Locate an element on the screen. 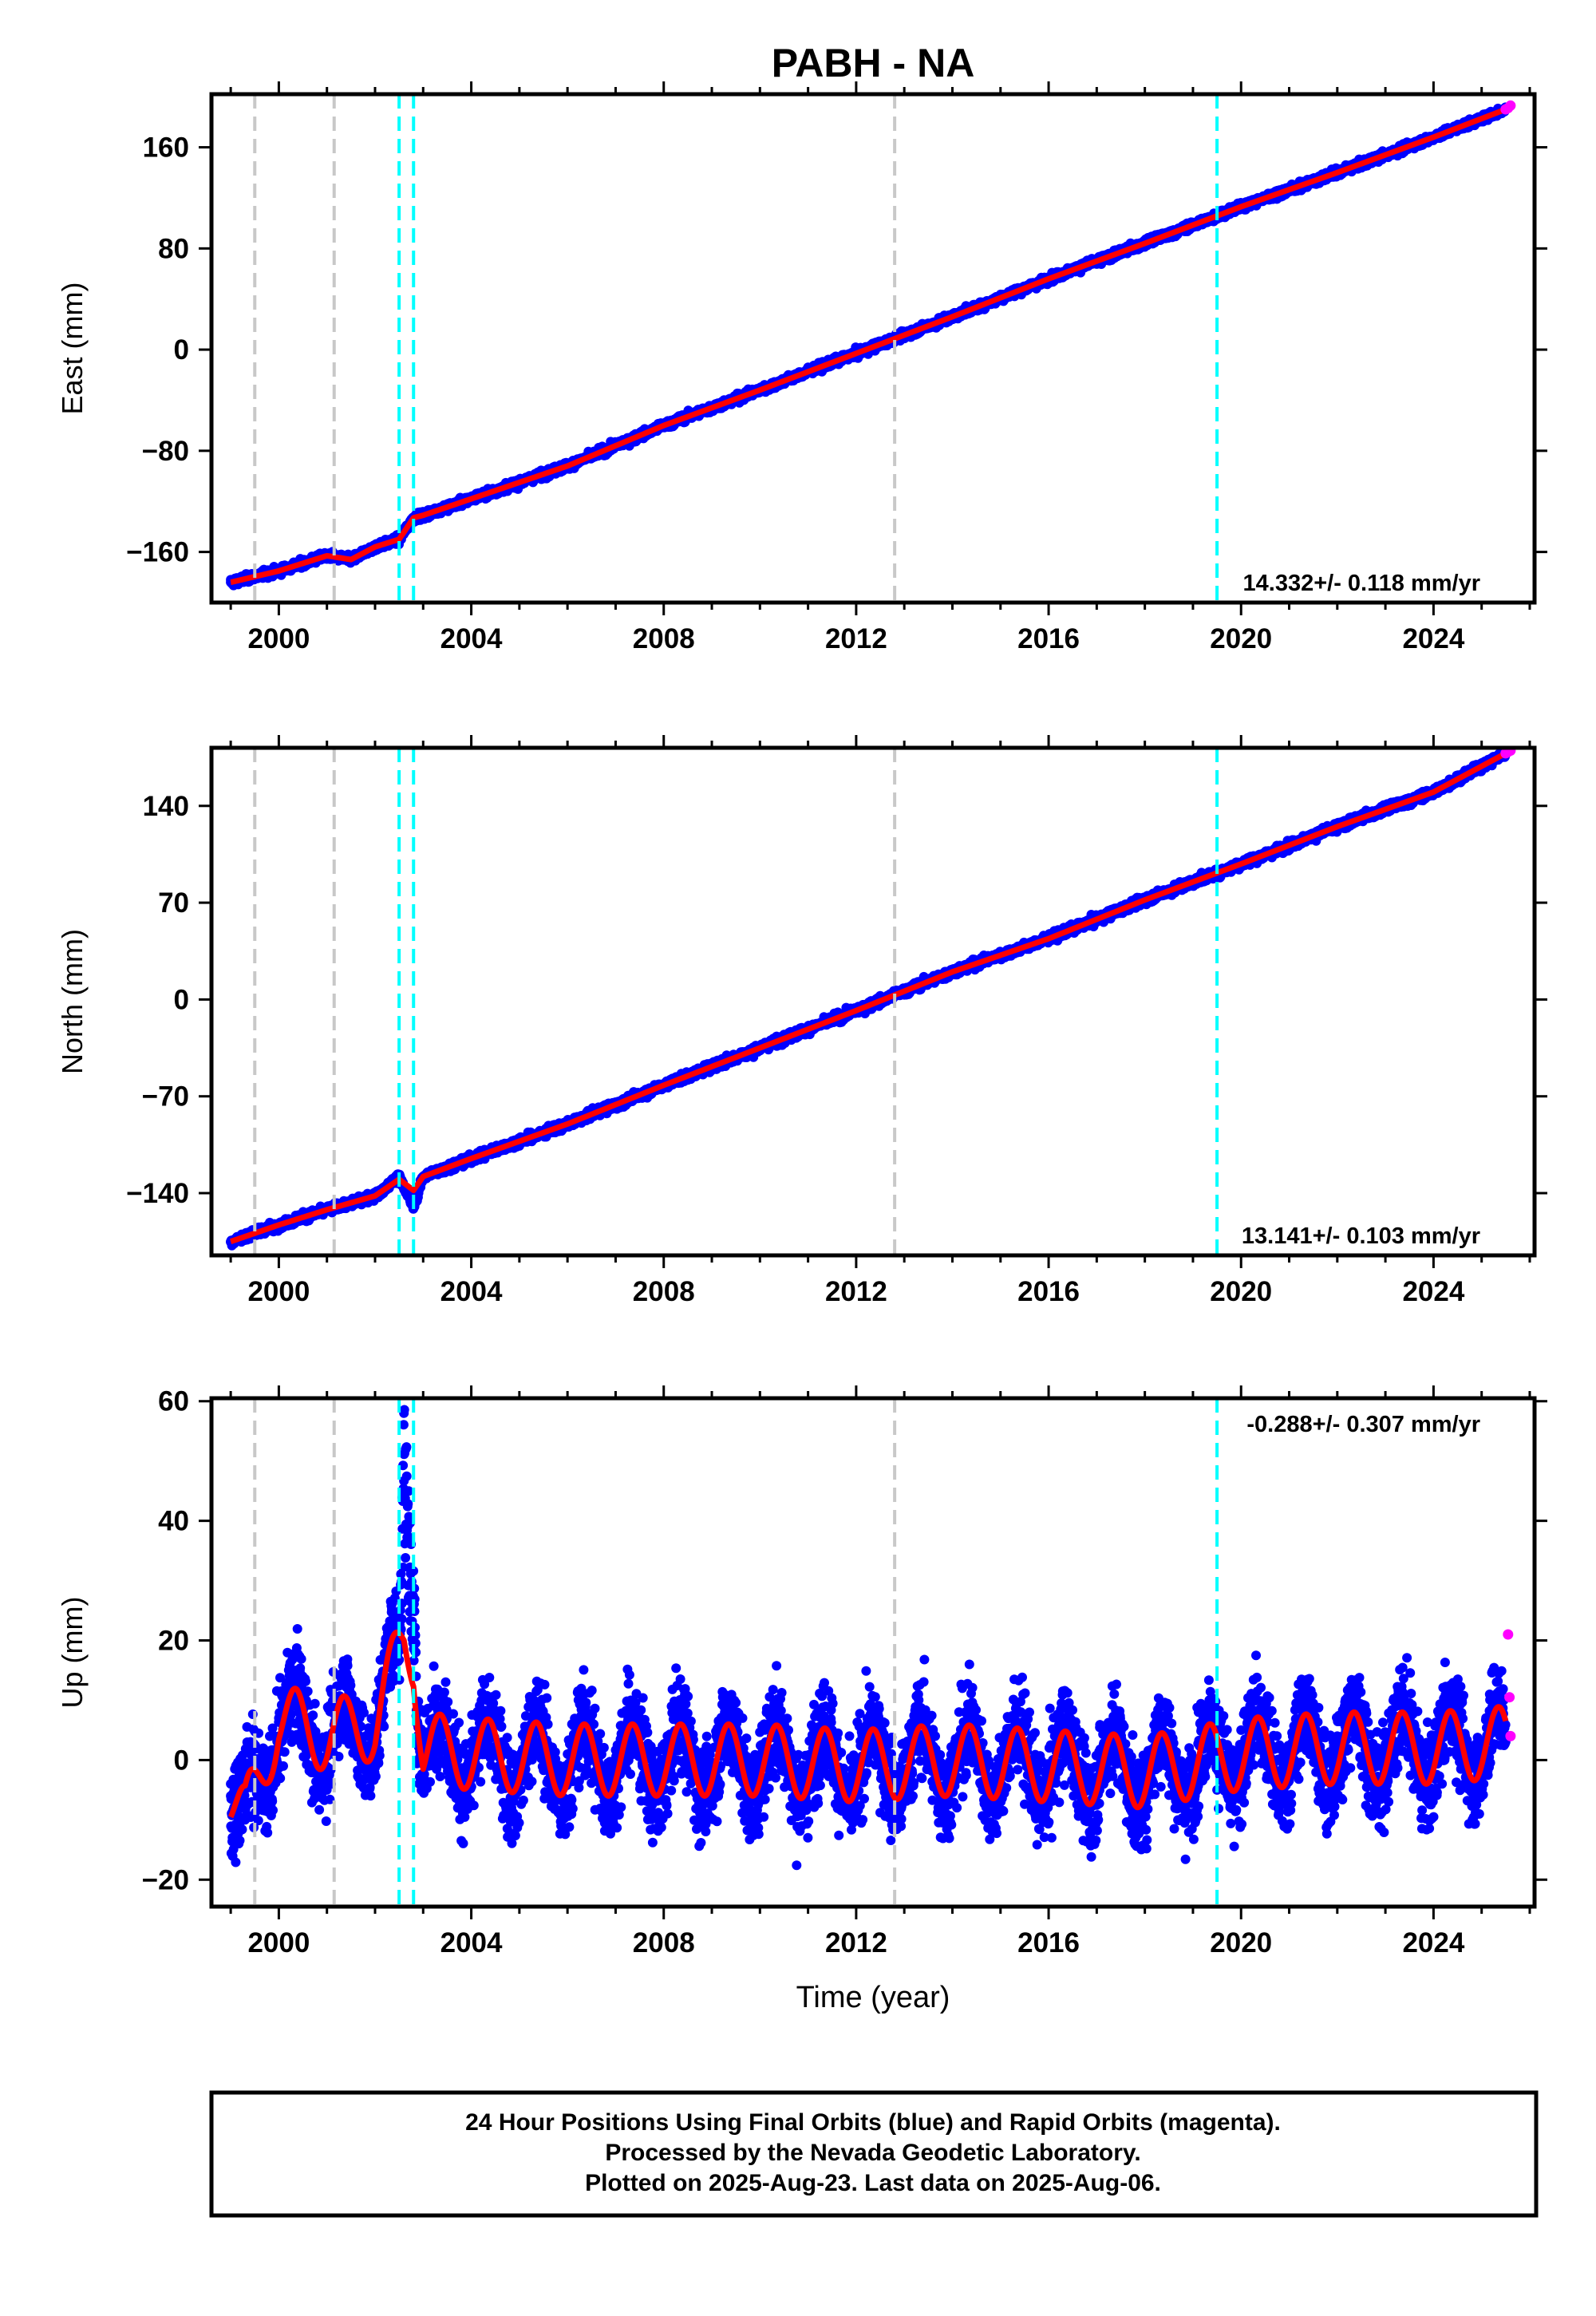 This screenshot has height=2316, width=1596. x-tick-label: 2024 is located at coordinates (1433, 638).